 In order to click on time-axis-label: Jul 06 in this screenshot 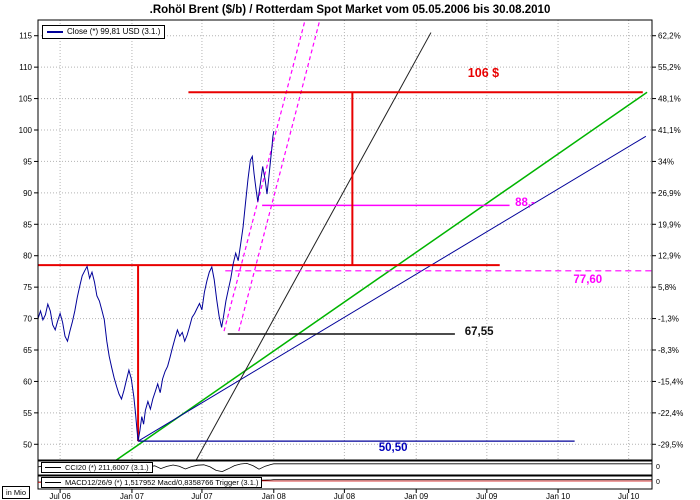, I will do `click(60, 496)`.